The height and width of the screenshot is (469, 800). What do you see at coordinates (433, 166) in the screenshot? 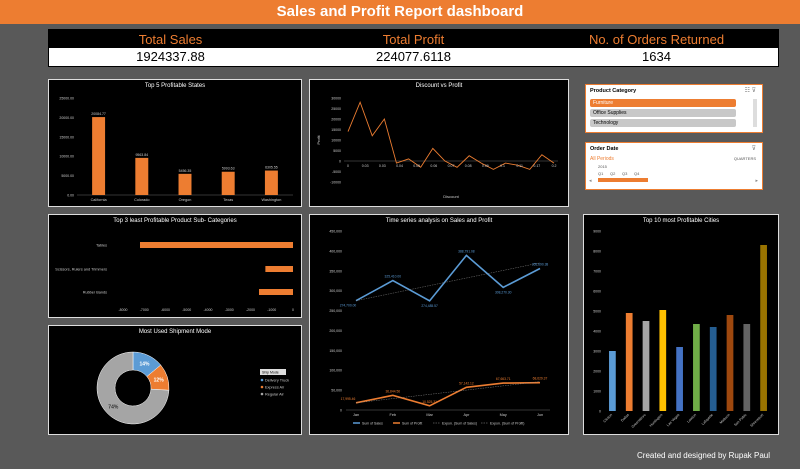
I see `x-tick-label: 0.06` at bounding box center [433, 166].